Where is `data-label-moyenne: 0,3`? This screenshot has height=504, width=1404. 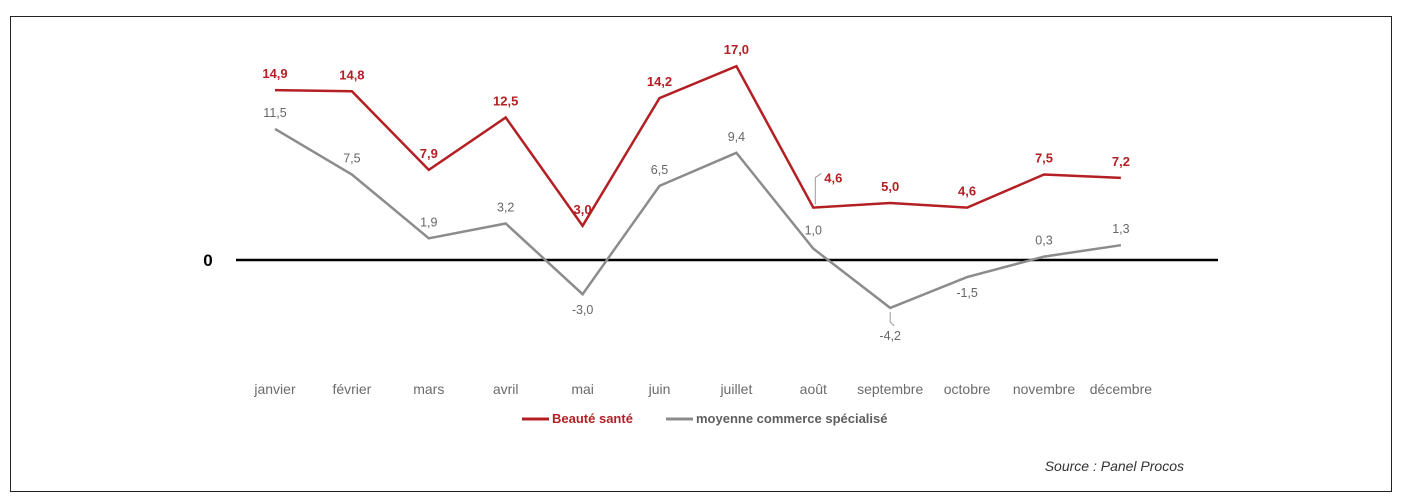 data-label-moyenne: 0,3 is located at coordinates (1043, 241).